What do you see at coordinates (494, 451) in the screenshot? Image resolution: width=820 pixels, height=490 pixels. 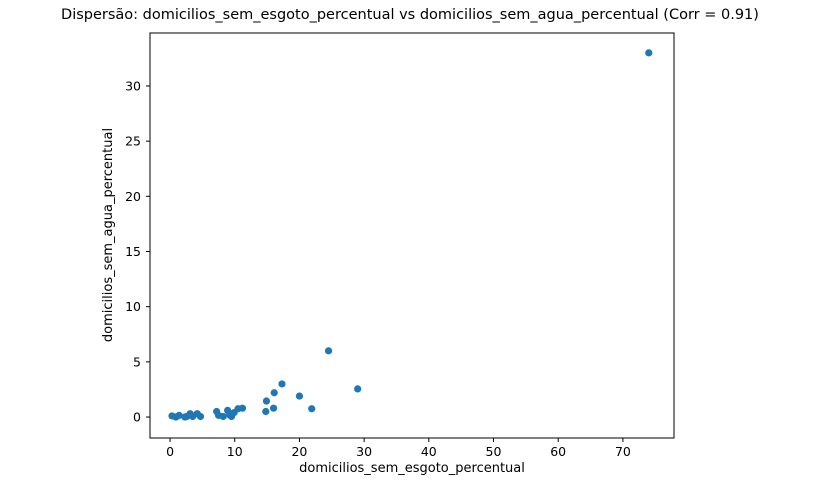 I see `x-tick-label: 50` at bounding box center [494, 451].